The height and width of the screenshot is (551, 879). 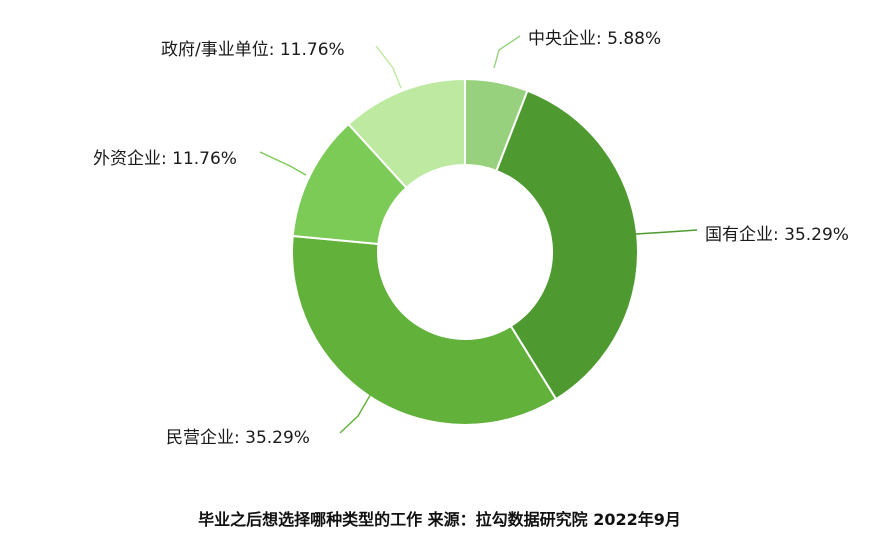 What do you see at coordinates (594, 39) in the screenshot?
I see `slice-label-central: 中央企业: 5.88%` at bounding box center [594, 39].